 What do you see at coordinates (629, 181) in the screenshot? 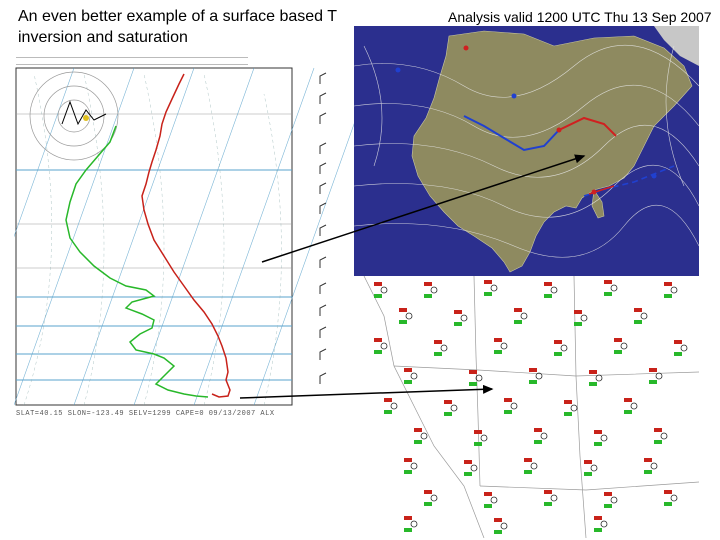
I see `stationary-front` at bounding box center [629, 181].